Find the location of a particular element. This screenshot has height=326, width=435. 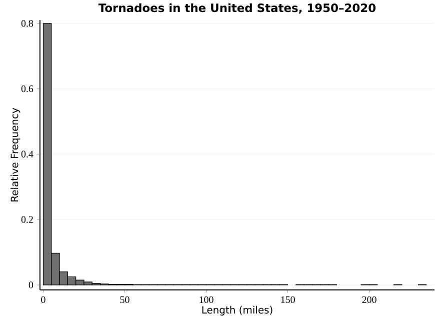

x-tick-label: 200 is located at coordinates (369, 300).